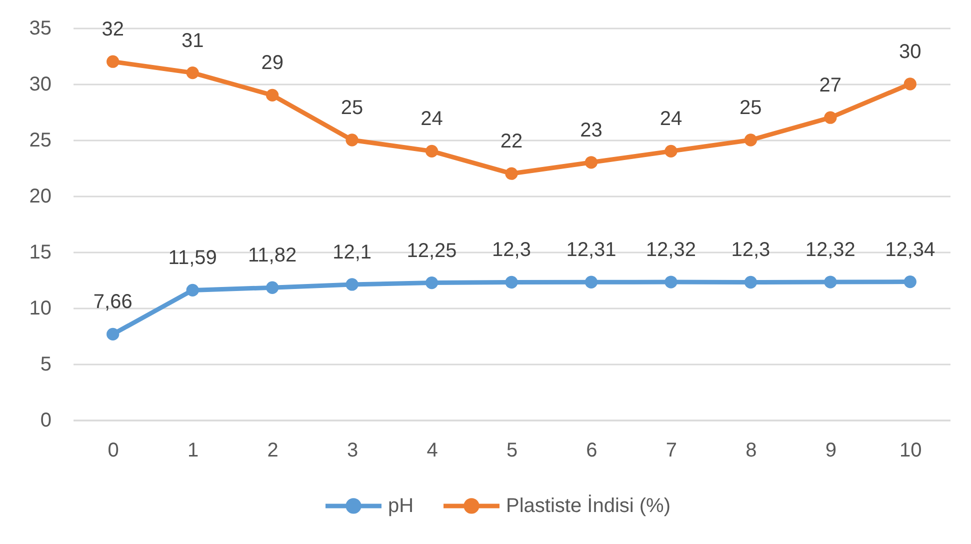  What do you see at coordinates (272, 451) in the screenshot?
I see `x-tick-label: 2` at bounding box center [272, 451].